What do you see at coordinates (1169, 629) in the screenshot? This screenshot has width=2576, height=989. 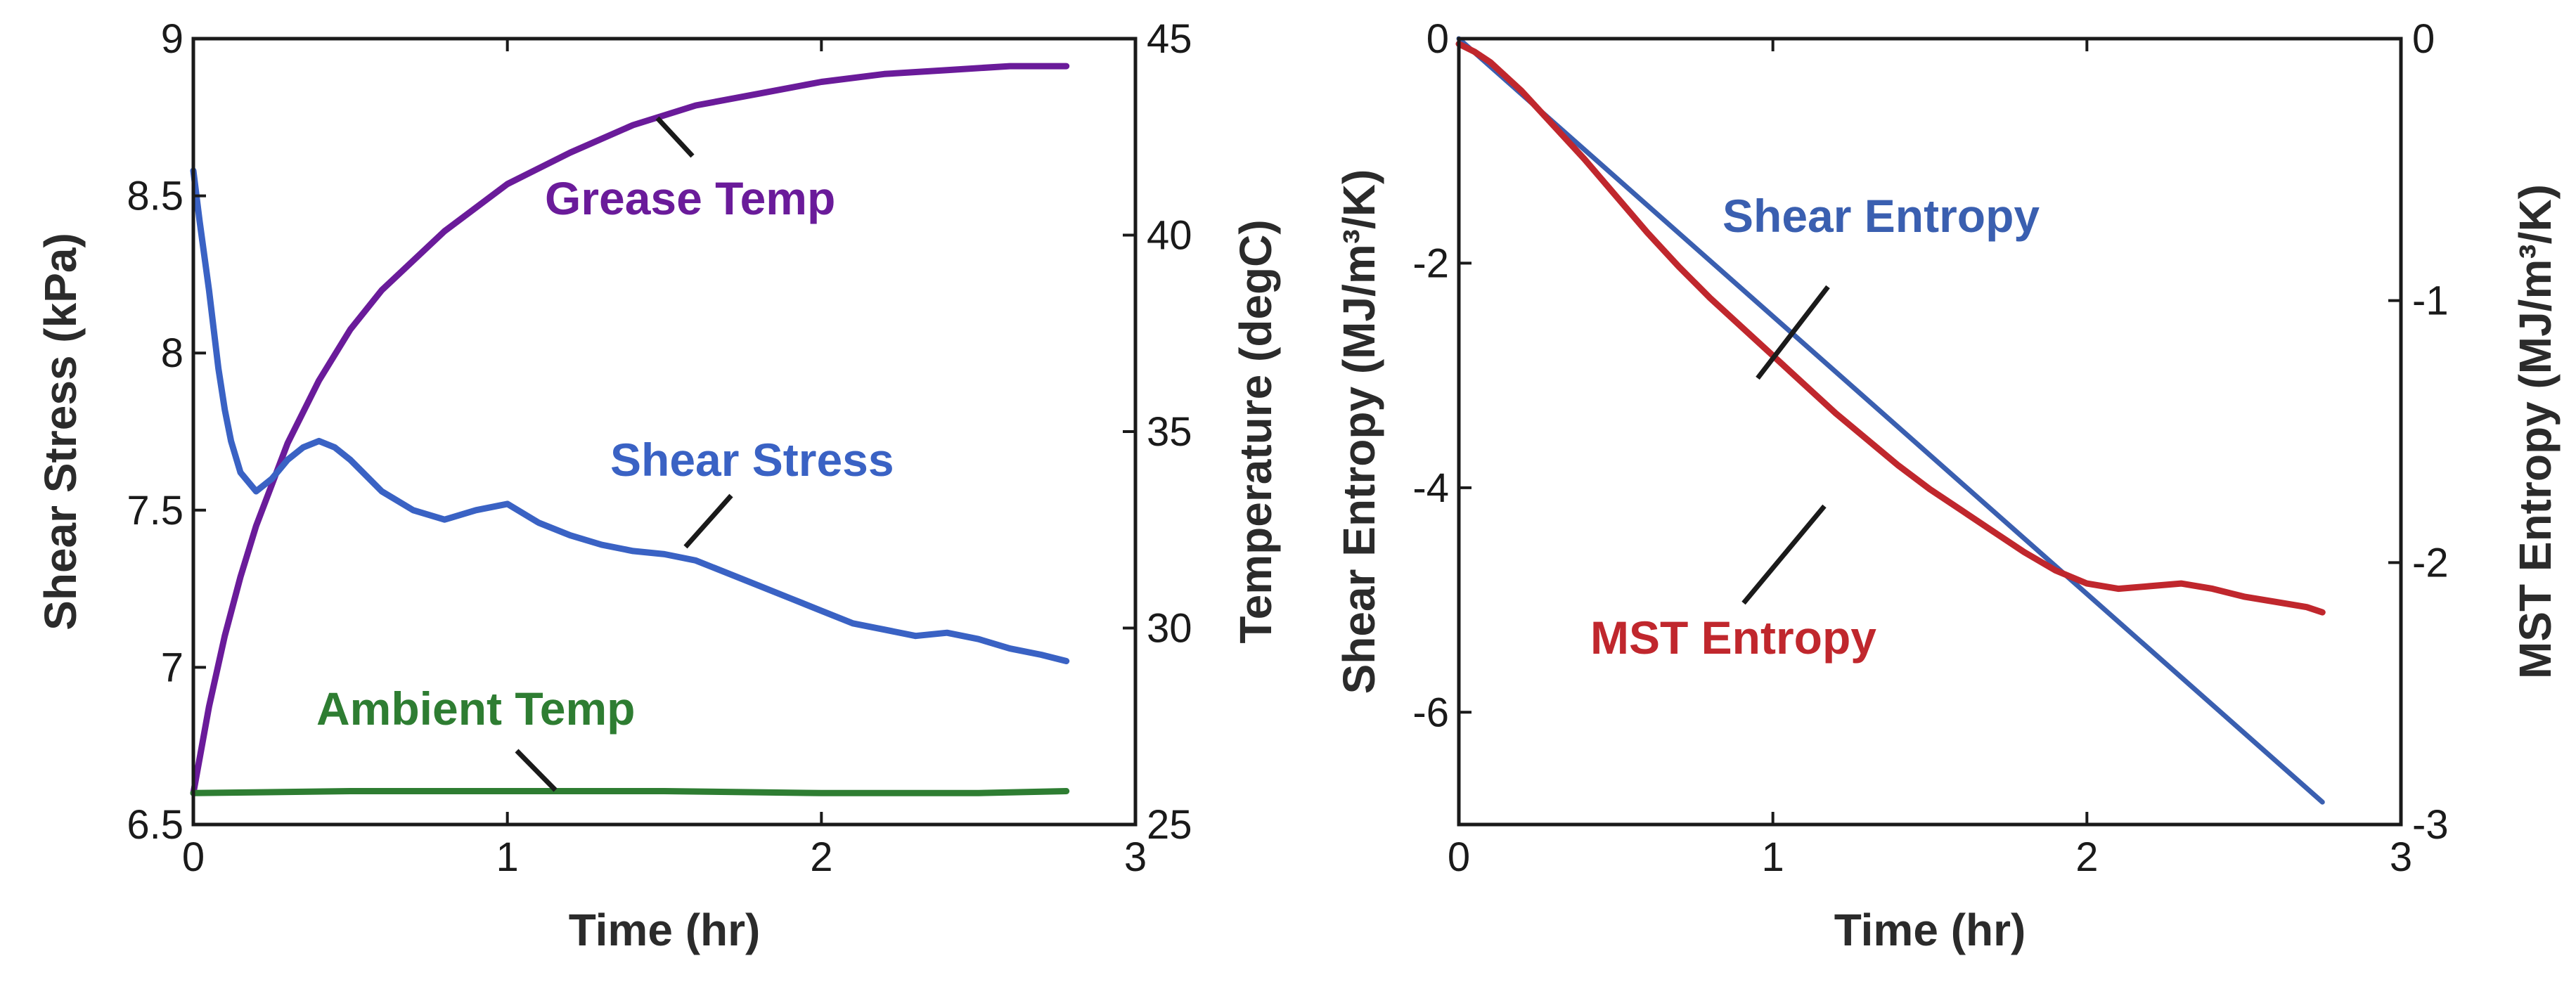 I see `y2-tick-label: 30` at bounding box center [1169, 629].